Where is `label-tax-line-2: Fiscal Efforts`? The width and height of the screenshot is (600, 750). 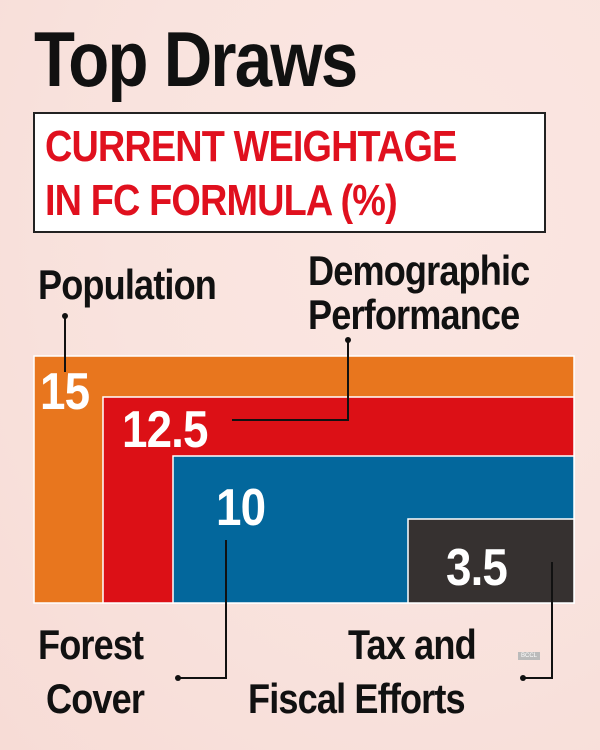 label-tax-line-2: Fiscal Efforts is located at coordinates (357, 698).